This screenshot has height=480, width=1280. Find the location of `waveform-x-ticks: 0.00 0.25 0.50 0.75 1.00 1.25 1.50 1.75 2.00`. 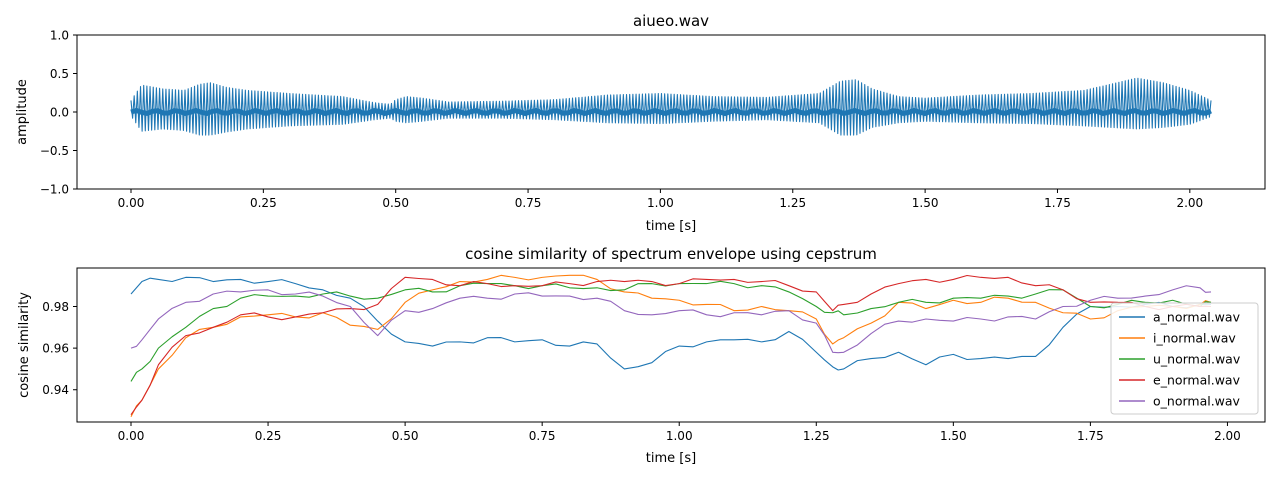

waveform-x-ticks: 0.00 0.25 0.50 0.75 1.00 1.25 1.50 1.75 2.00 is located at coordinates (660, 199).